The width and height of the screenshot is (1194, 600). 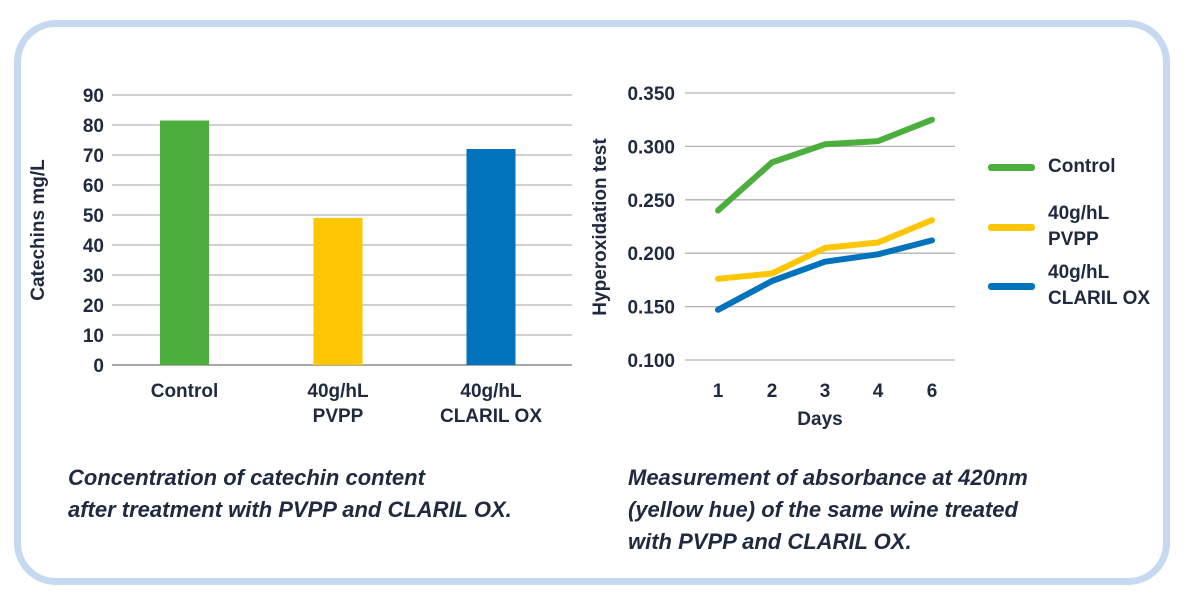 I want to click on line-ytick-label: 0.100, so click(x=651, y=361).